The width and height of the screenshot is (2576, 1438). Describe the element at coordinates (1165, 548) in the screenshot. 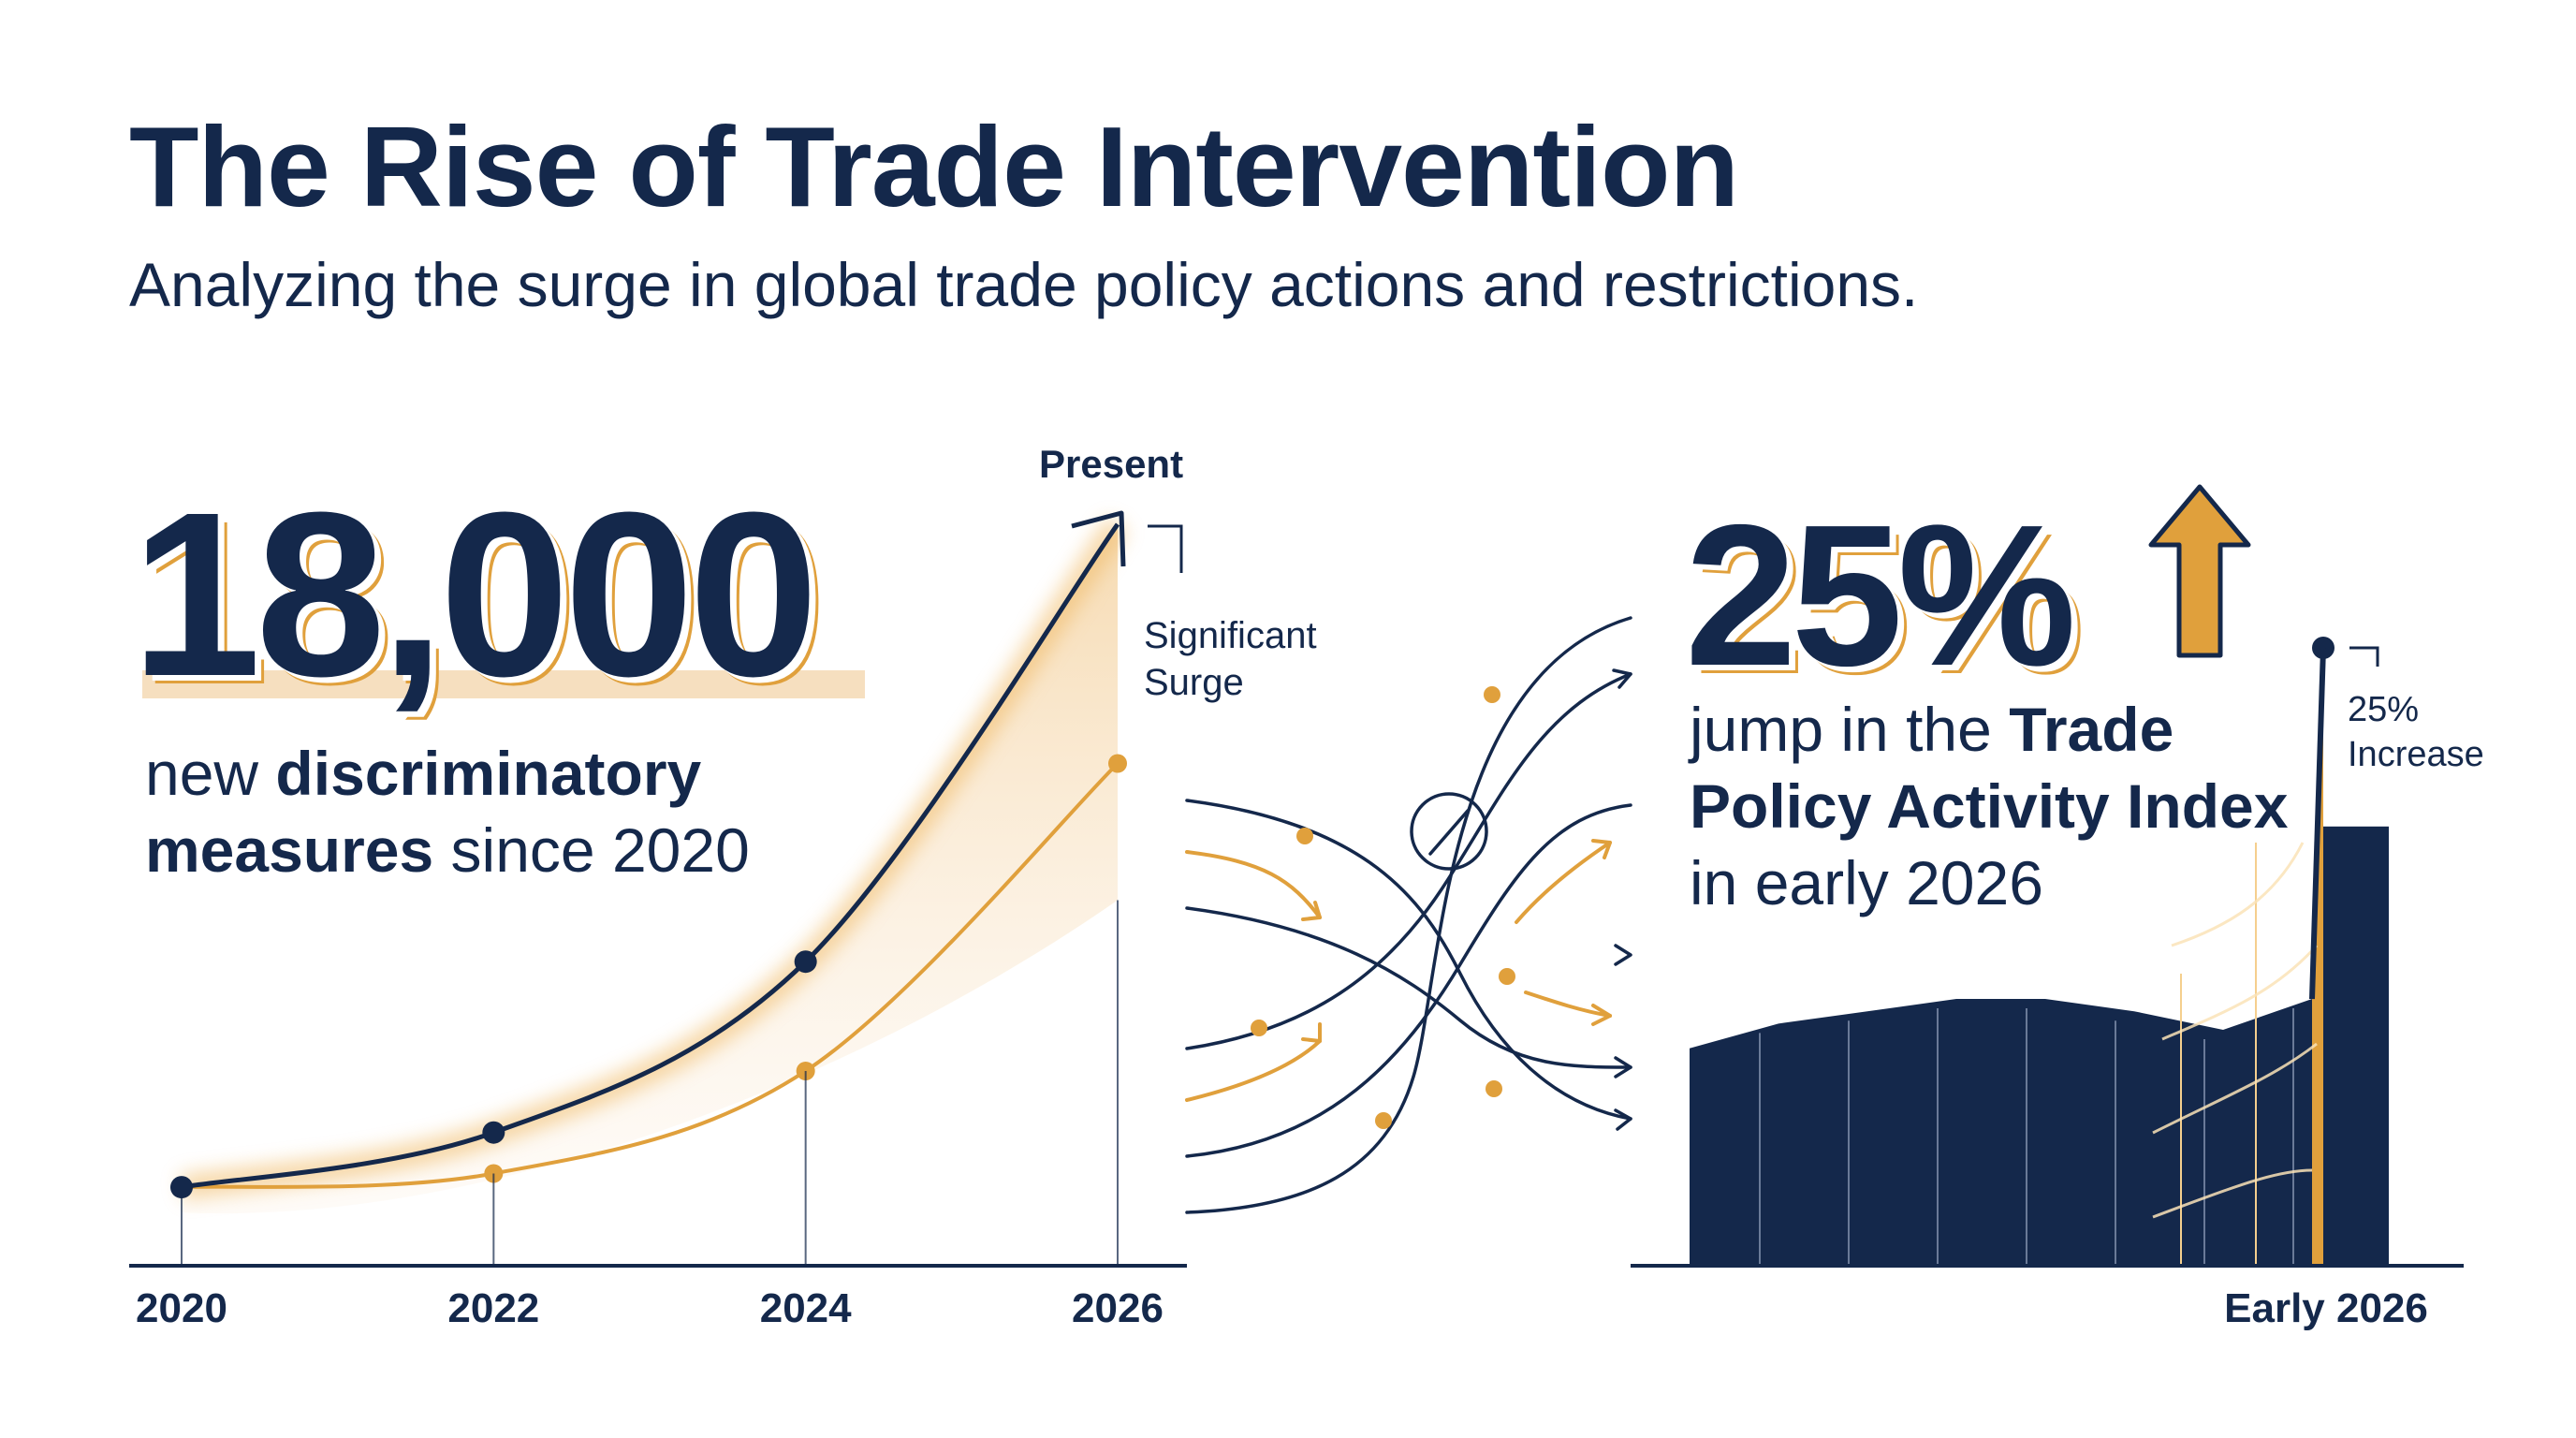

I see `surge-callout-bracket` at that location.